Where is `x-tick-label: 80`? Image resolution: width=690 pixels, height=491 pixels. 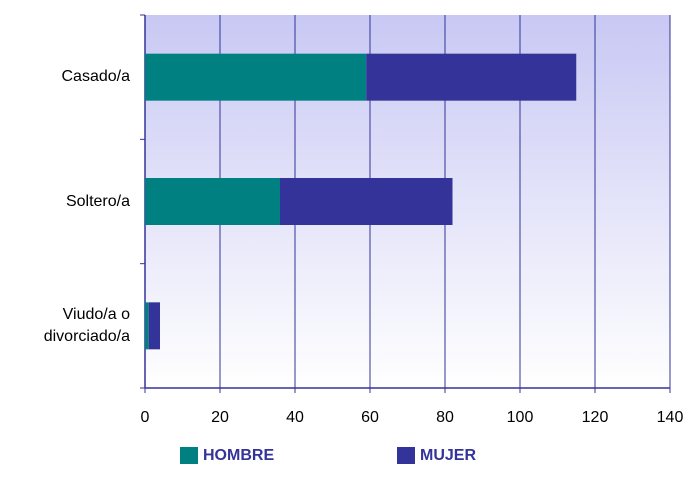
x-tick-label: 80 is located at coordinates (445, 417).